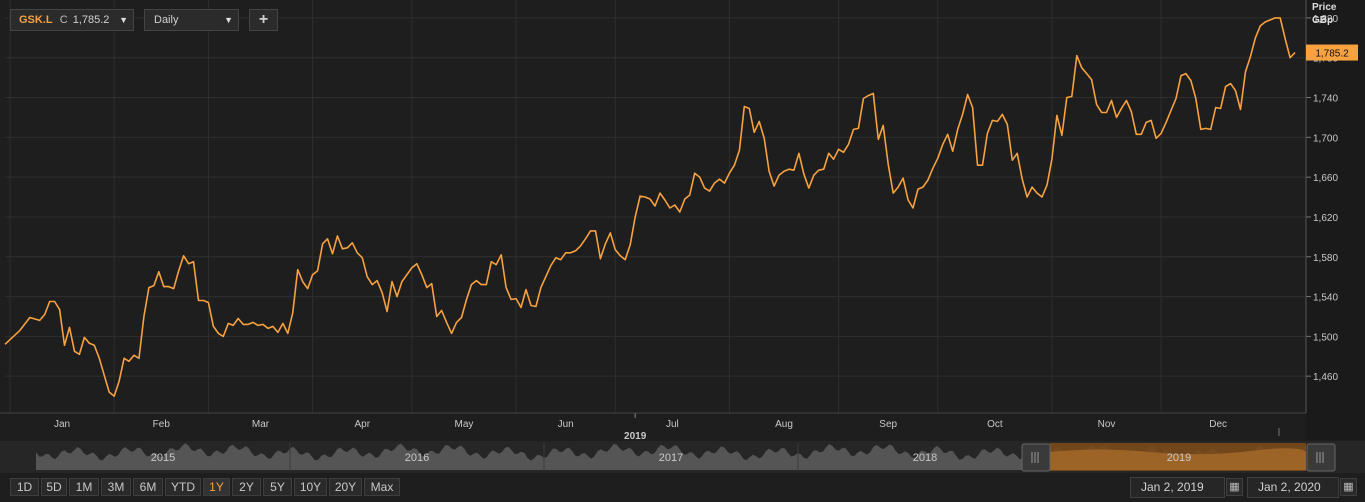  I want to click on range-button-1y: 1Y, so click(216, 487).